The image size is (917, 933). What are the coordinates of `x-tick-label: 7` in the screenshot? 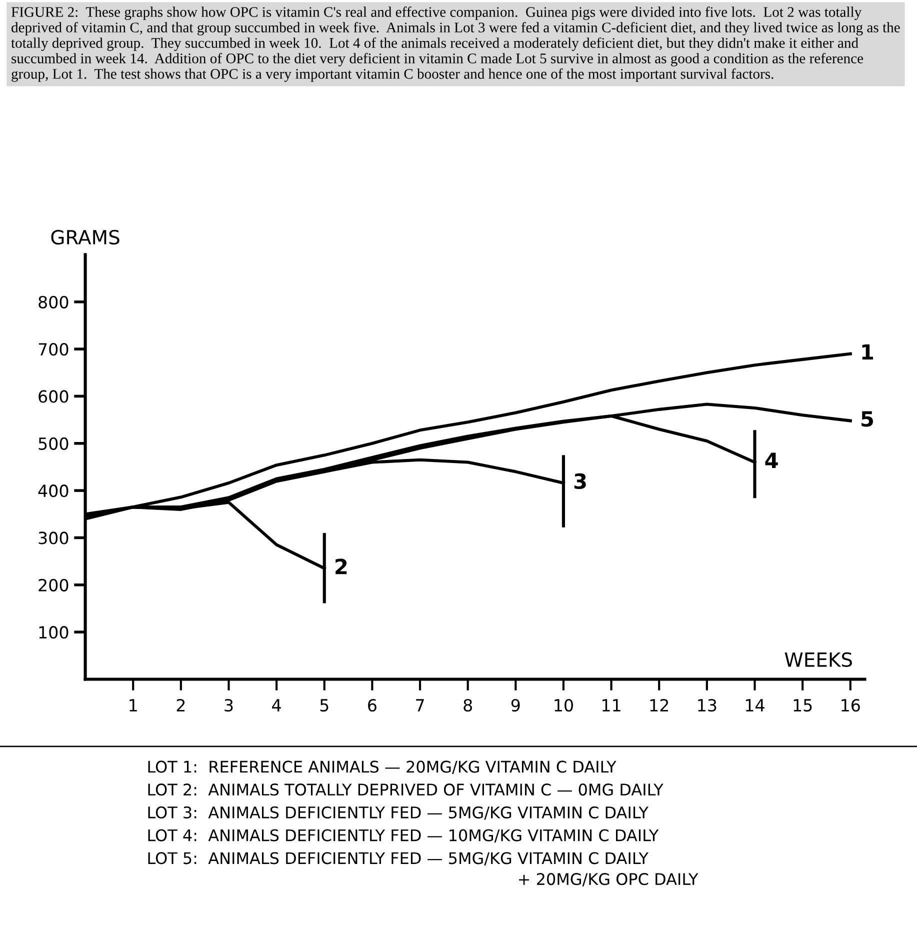 It's located at (420, 705).